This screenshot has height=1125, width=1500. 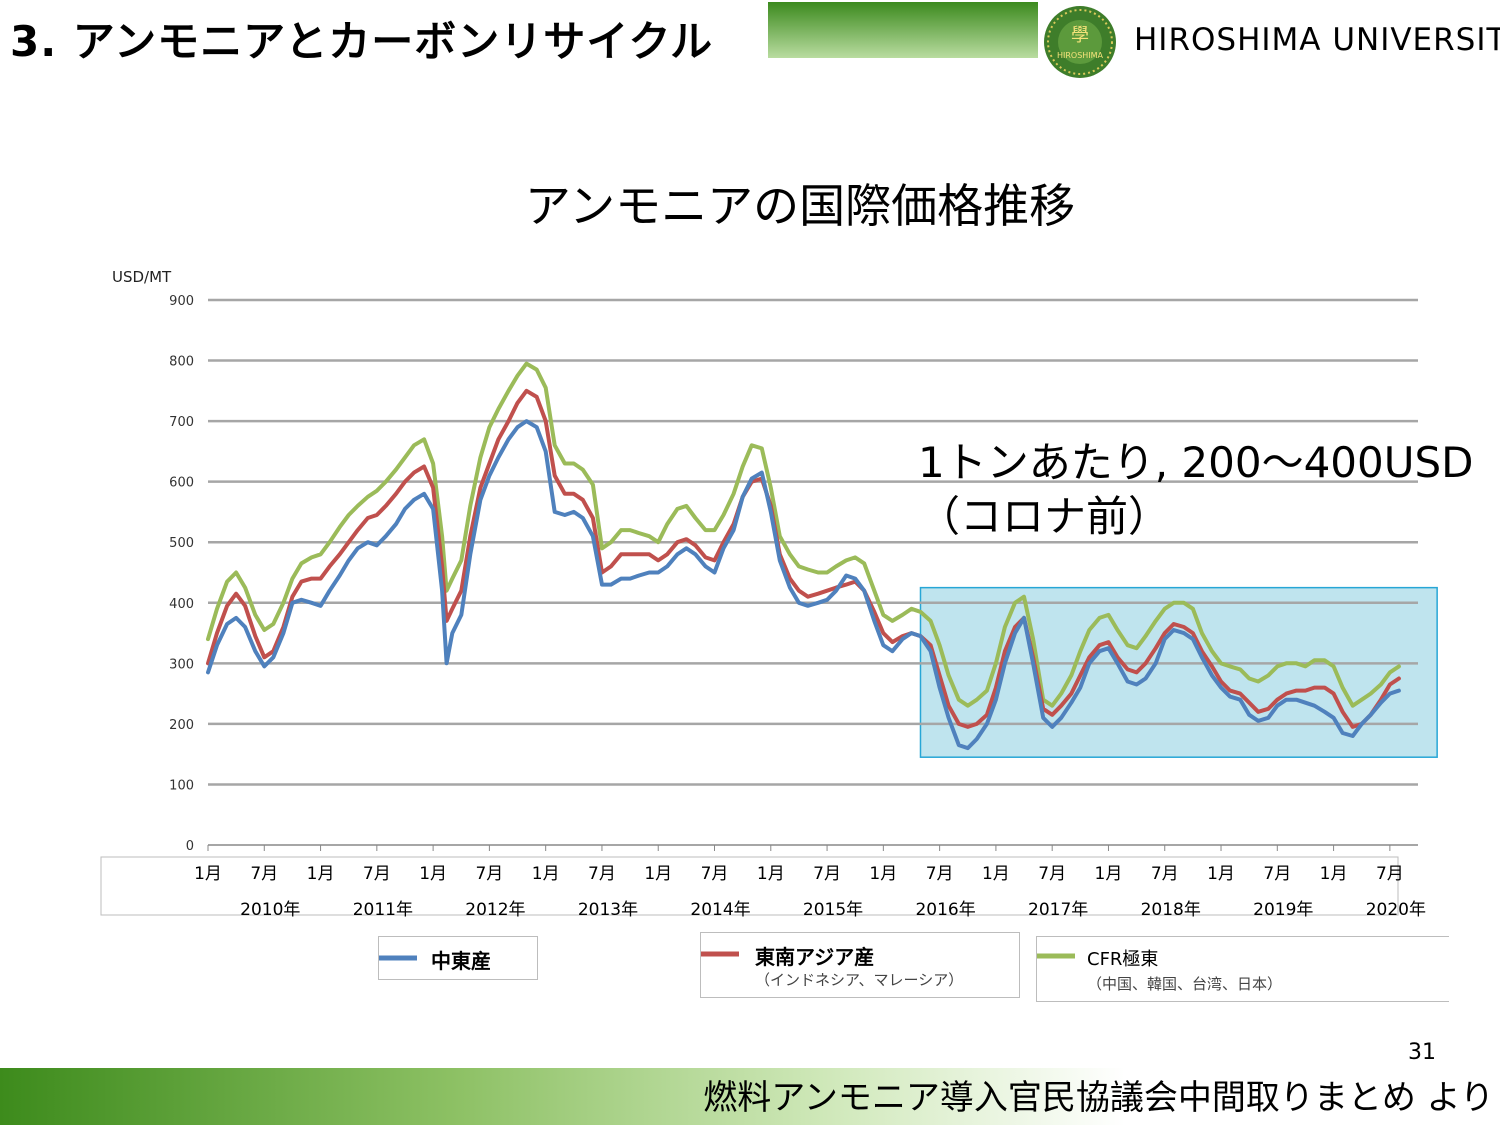 I want to click on legend-item-middle-east: 中東産, so click(x=458, y=958).